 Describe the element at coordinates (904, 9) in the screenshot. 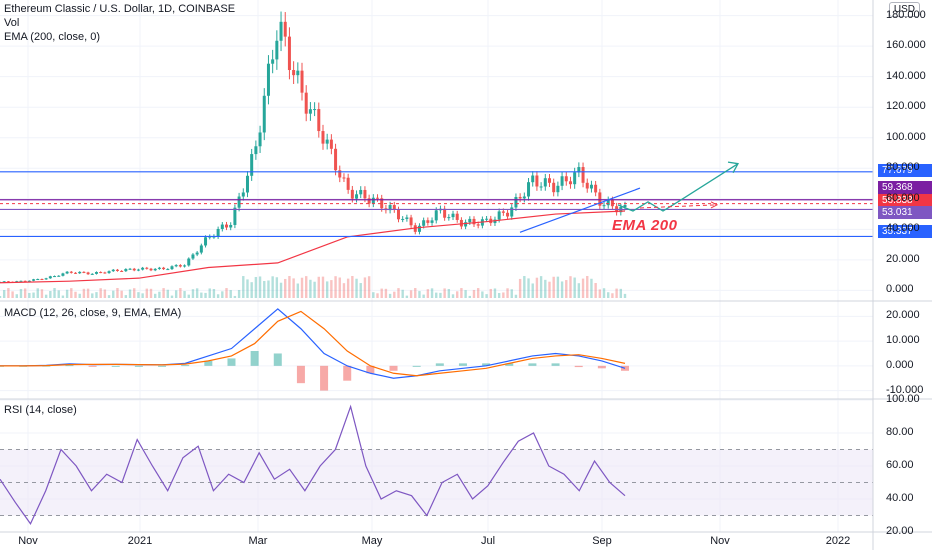

I see `currency-button: USD` at that location.